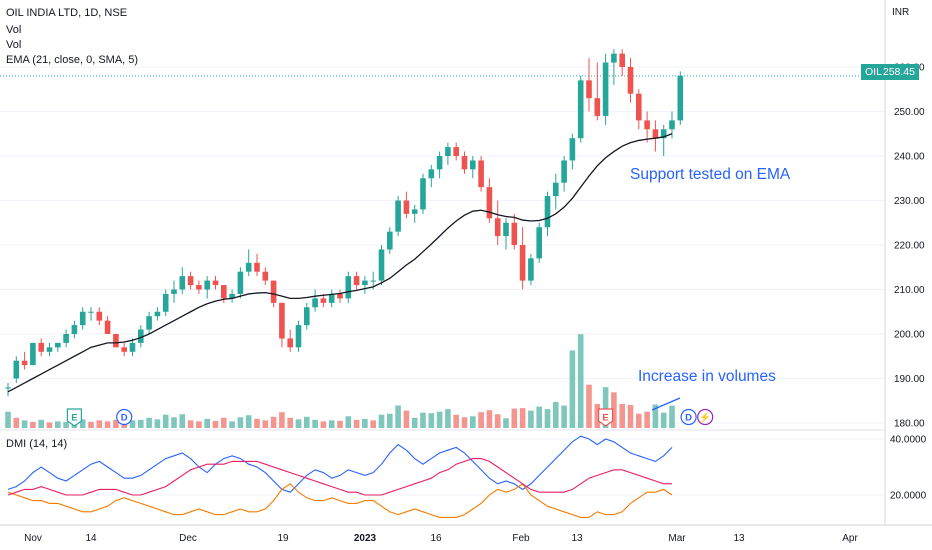 This screenshot has height=550, width=932. Describe the element at coordinates (850, 538) in the screenshot. I see `time-tick-label: Apr` at that location.